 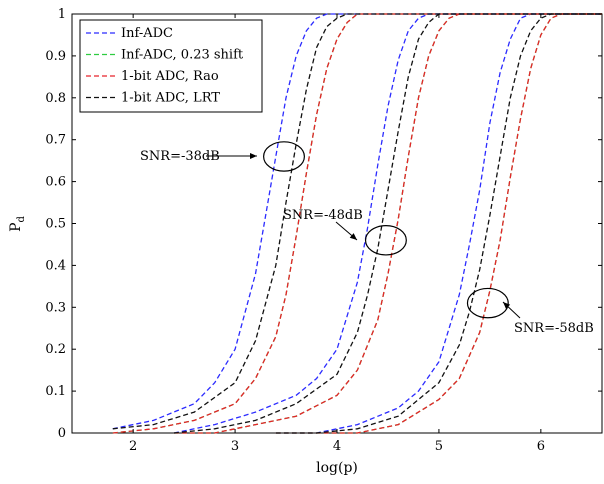 What do you see at coordinates (55, 307) in the screenshot?
I see `y-tick-label: 0.3` at bounding box center [55, 307].